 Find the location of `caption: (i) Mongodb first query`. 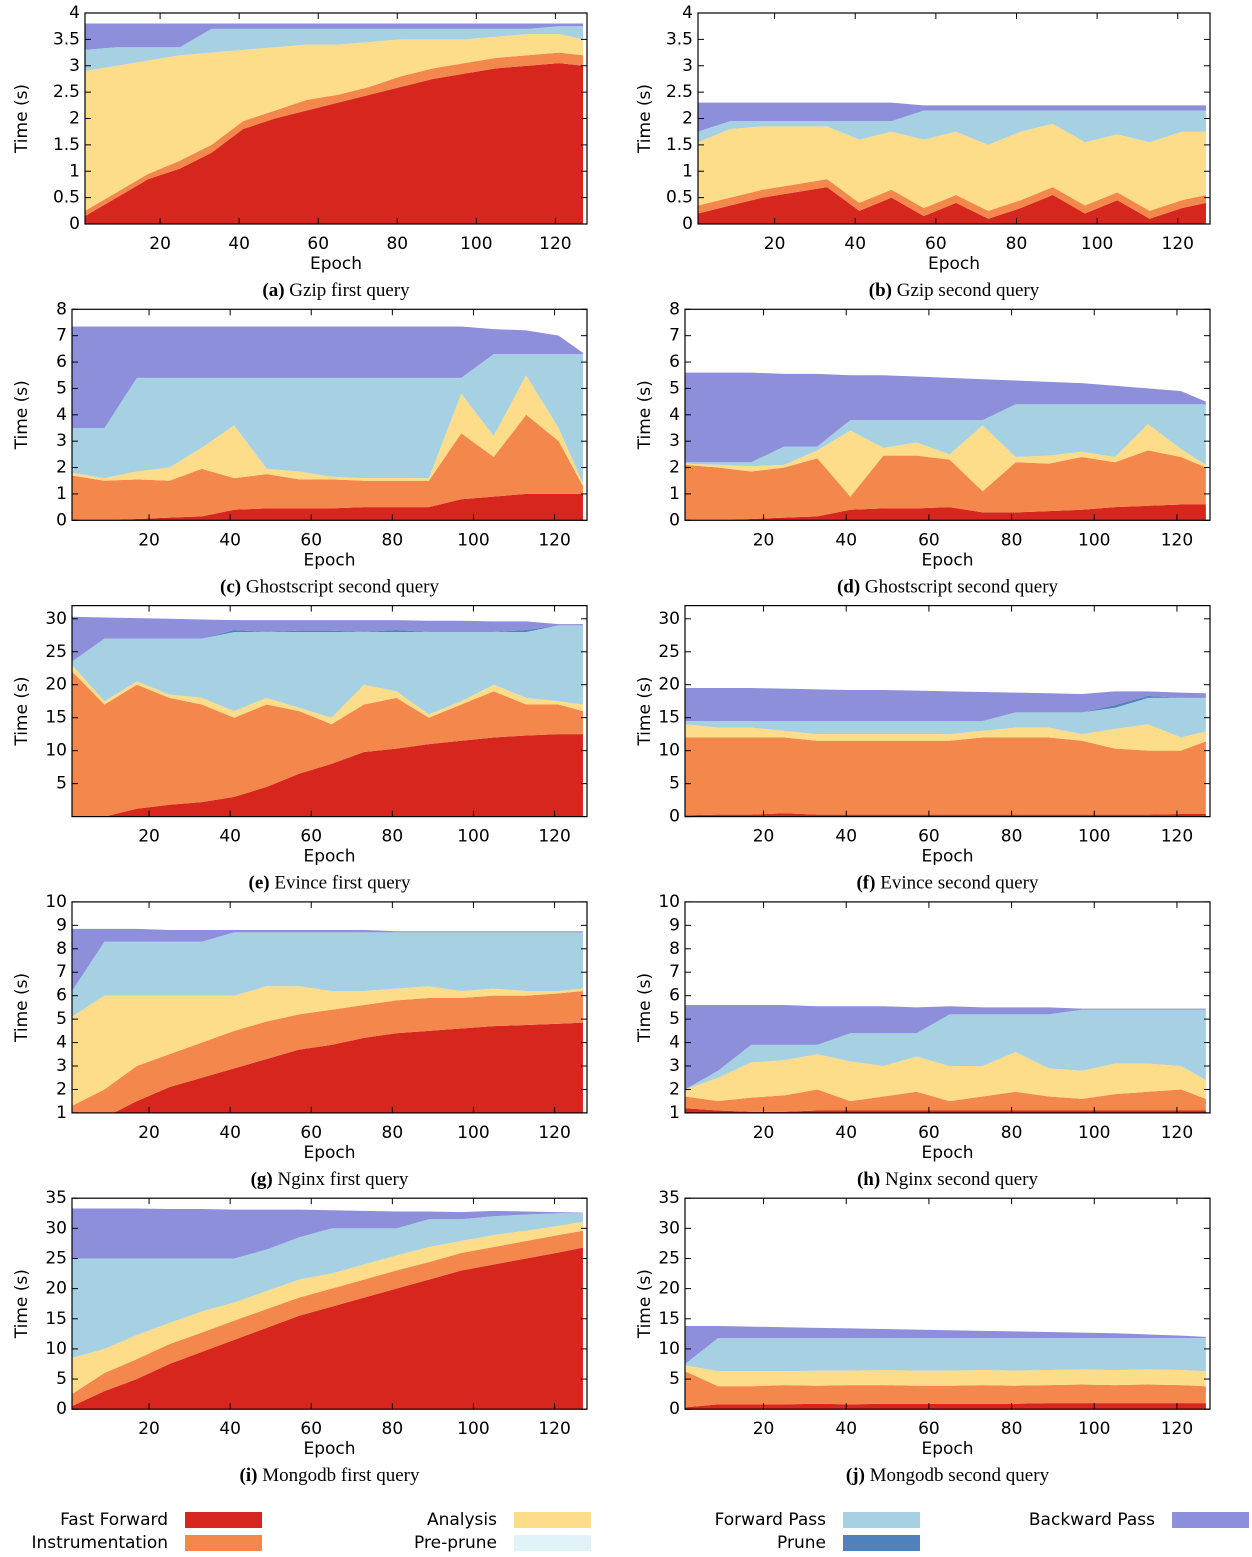

caption: (i) Mongodb first query is located at coordinates (330, 1476).